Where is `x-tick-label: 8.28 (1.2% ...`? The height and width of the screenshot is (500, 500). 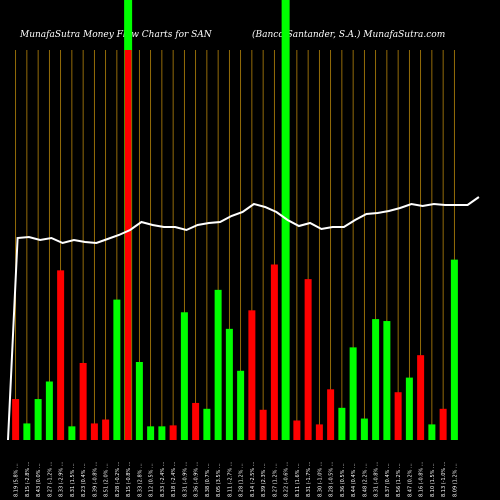
x-tick-label: 8.28 (1.2% ... is located at coordinates (242, 480).